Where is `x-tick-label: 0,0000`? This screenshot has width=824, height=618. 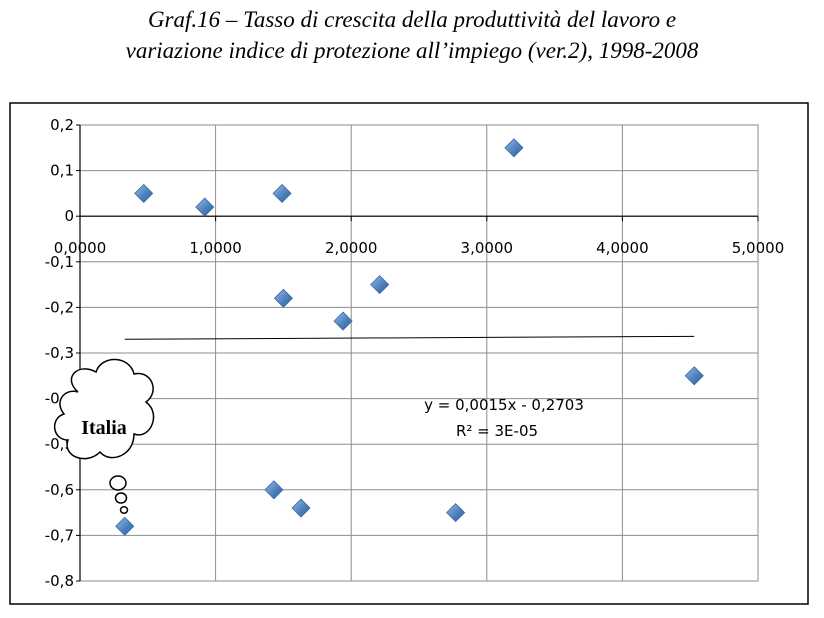 x-tick-label: 0,0000 is located at coordinates (80, 248).